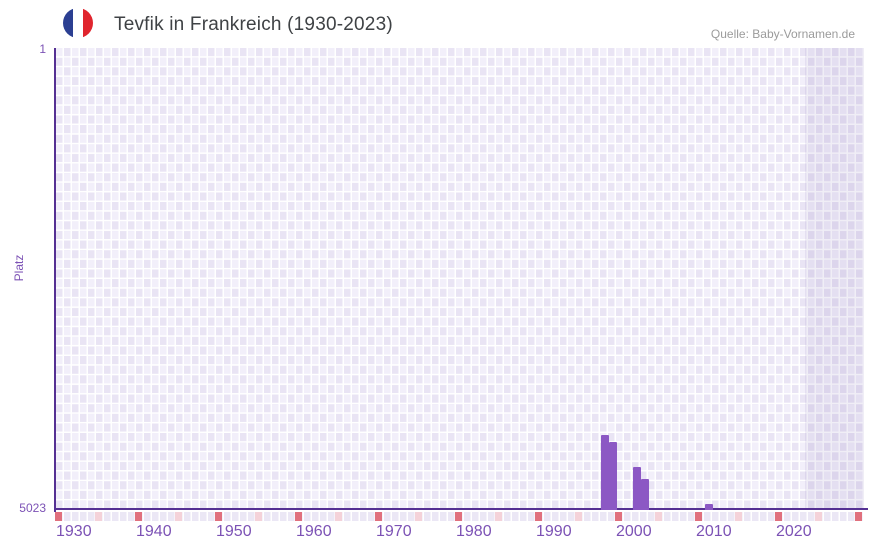 The height and width of the screenshot is (552, 873). Describe the element at coordinates (461, 509) in the screenshot. I see `x-axis-line` at that location.